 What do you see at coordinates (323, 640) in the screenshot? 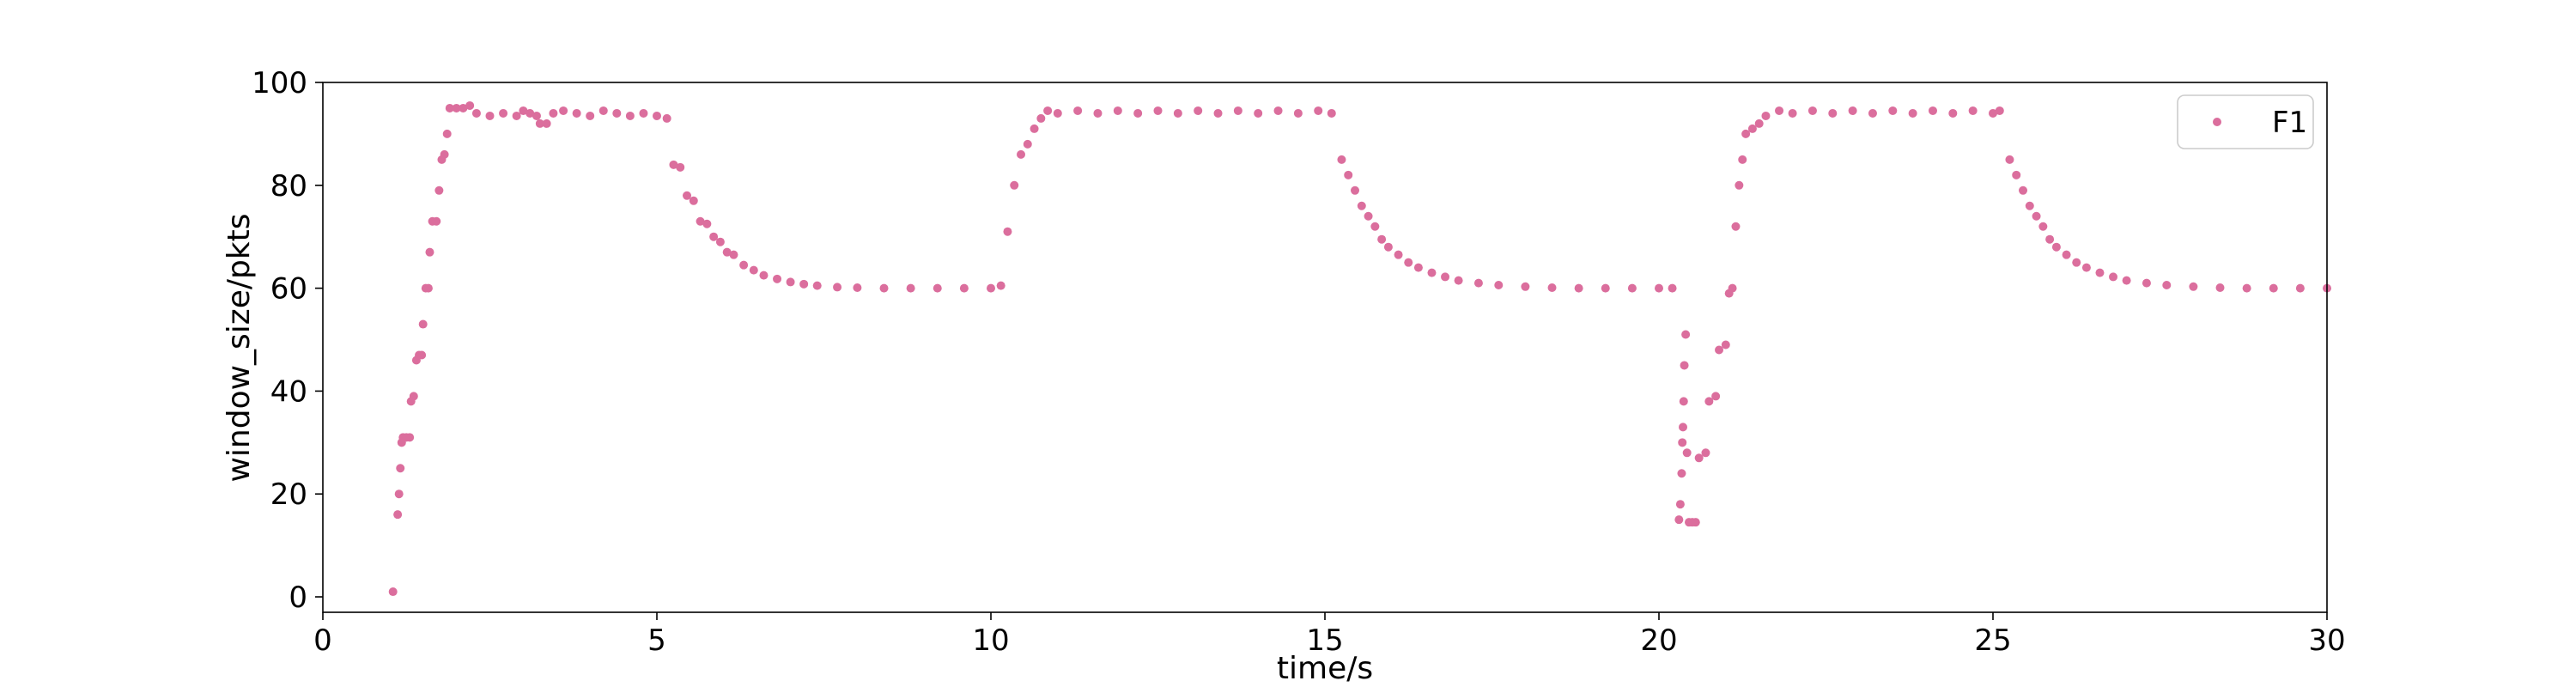
I see `x-tick-label: 0` at bounding box center [323, 640].